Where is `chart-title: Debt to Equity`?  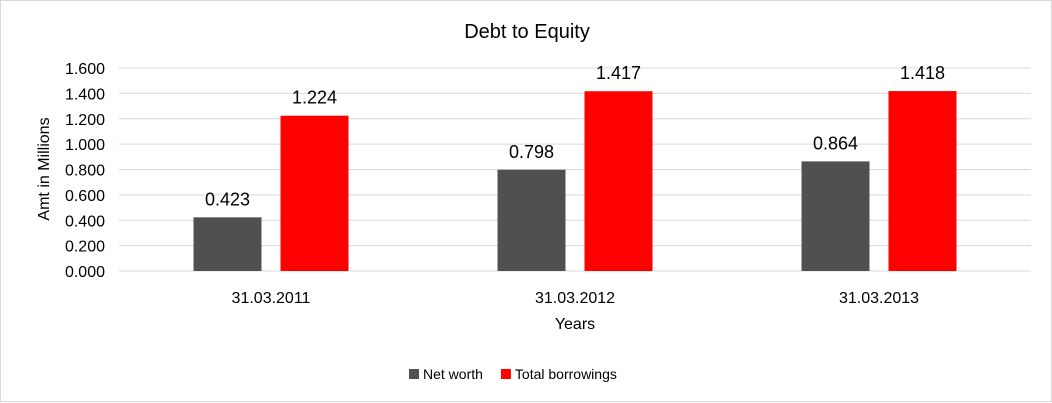 chart-title: Debt to Equity is located at coordinates (527, 32).